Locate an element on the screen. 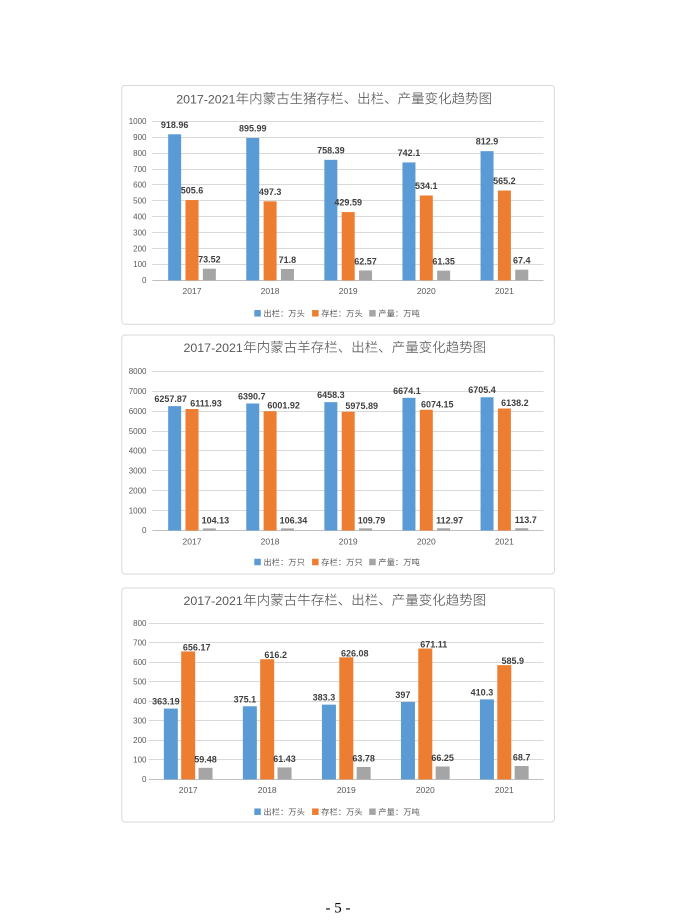 This screenshot has width=677, height=922. svg-text: 71.8 is located at coordinates (288, 260).